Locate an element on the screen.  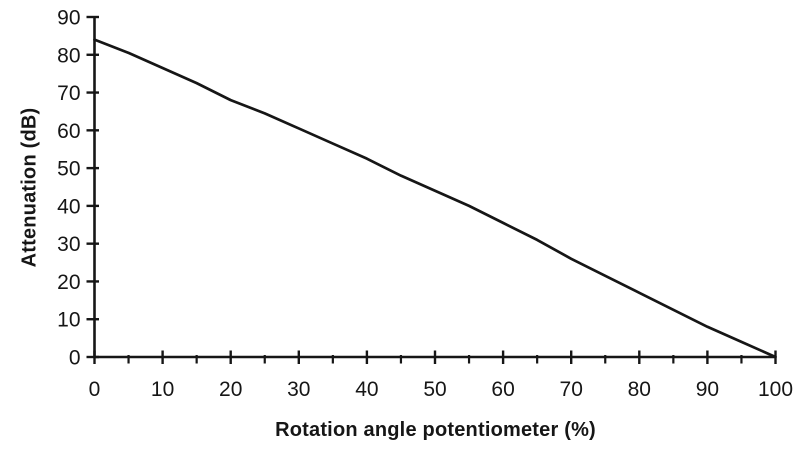
x-tick-label: 10 is located at coordinates (162, 389).